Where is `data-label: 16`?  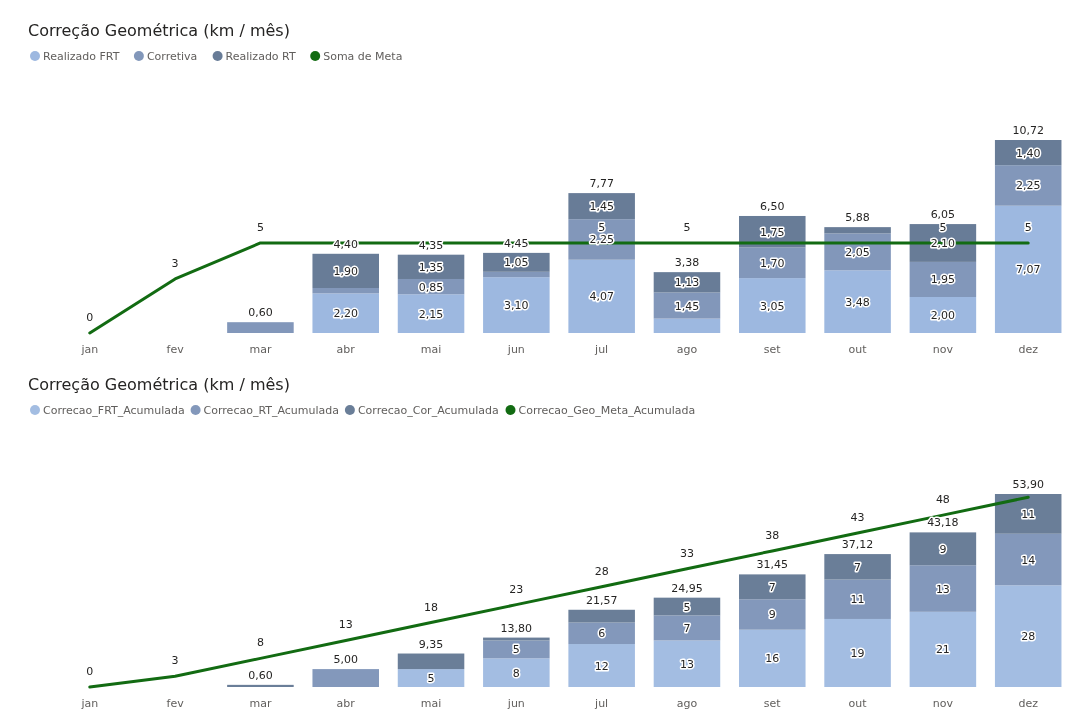
data-label: 16 is located at coordinates (772, 659).